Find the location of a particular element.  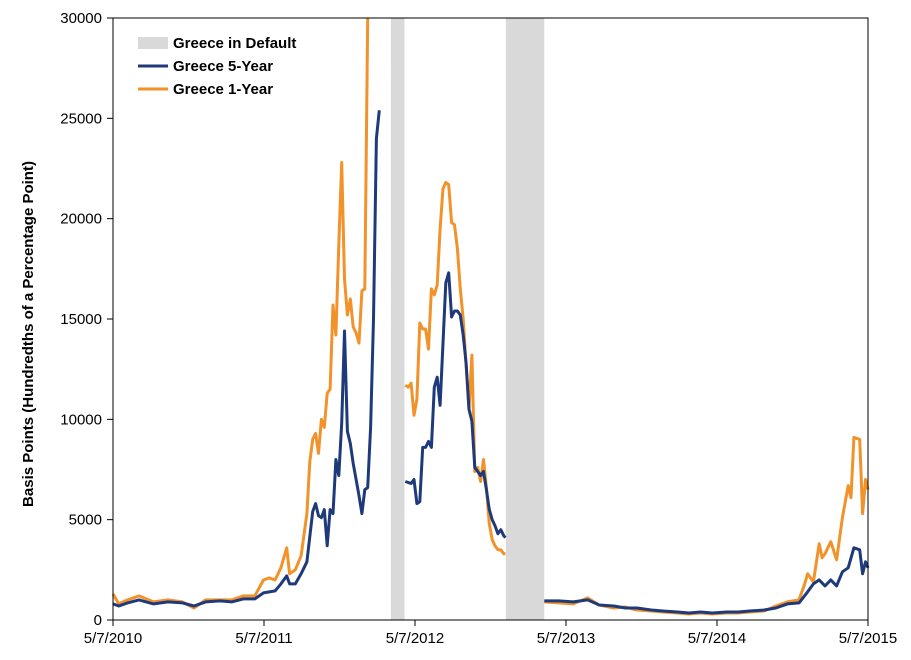

y-tick-label: 30000 is located at coordinates (81, 18).